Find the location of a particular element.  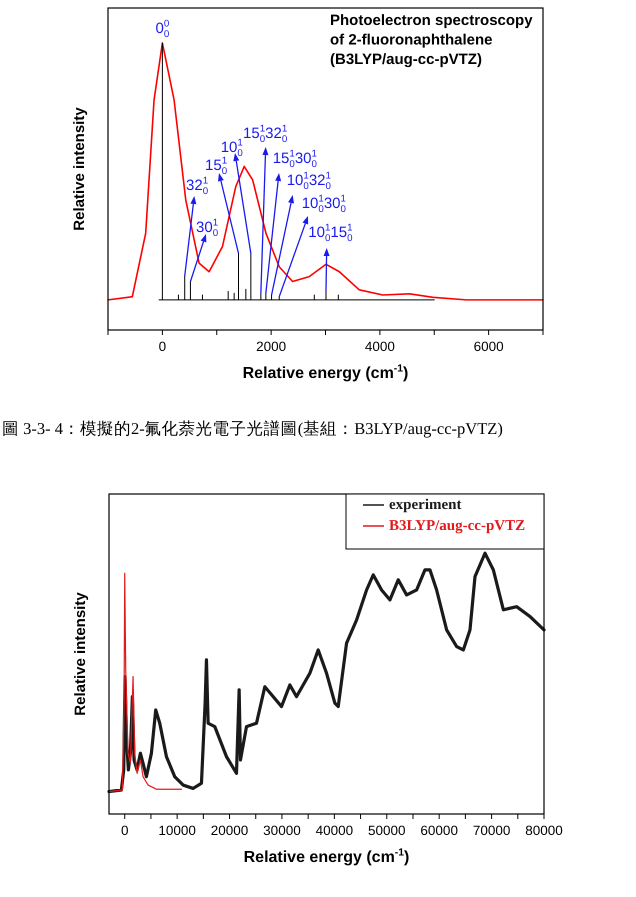

x-tick-label: 4000 is located at coordinates (379, 346).